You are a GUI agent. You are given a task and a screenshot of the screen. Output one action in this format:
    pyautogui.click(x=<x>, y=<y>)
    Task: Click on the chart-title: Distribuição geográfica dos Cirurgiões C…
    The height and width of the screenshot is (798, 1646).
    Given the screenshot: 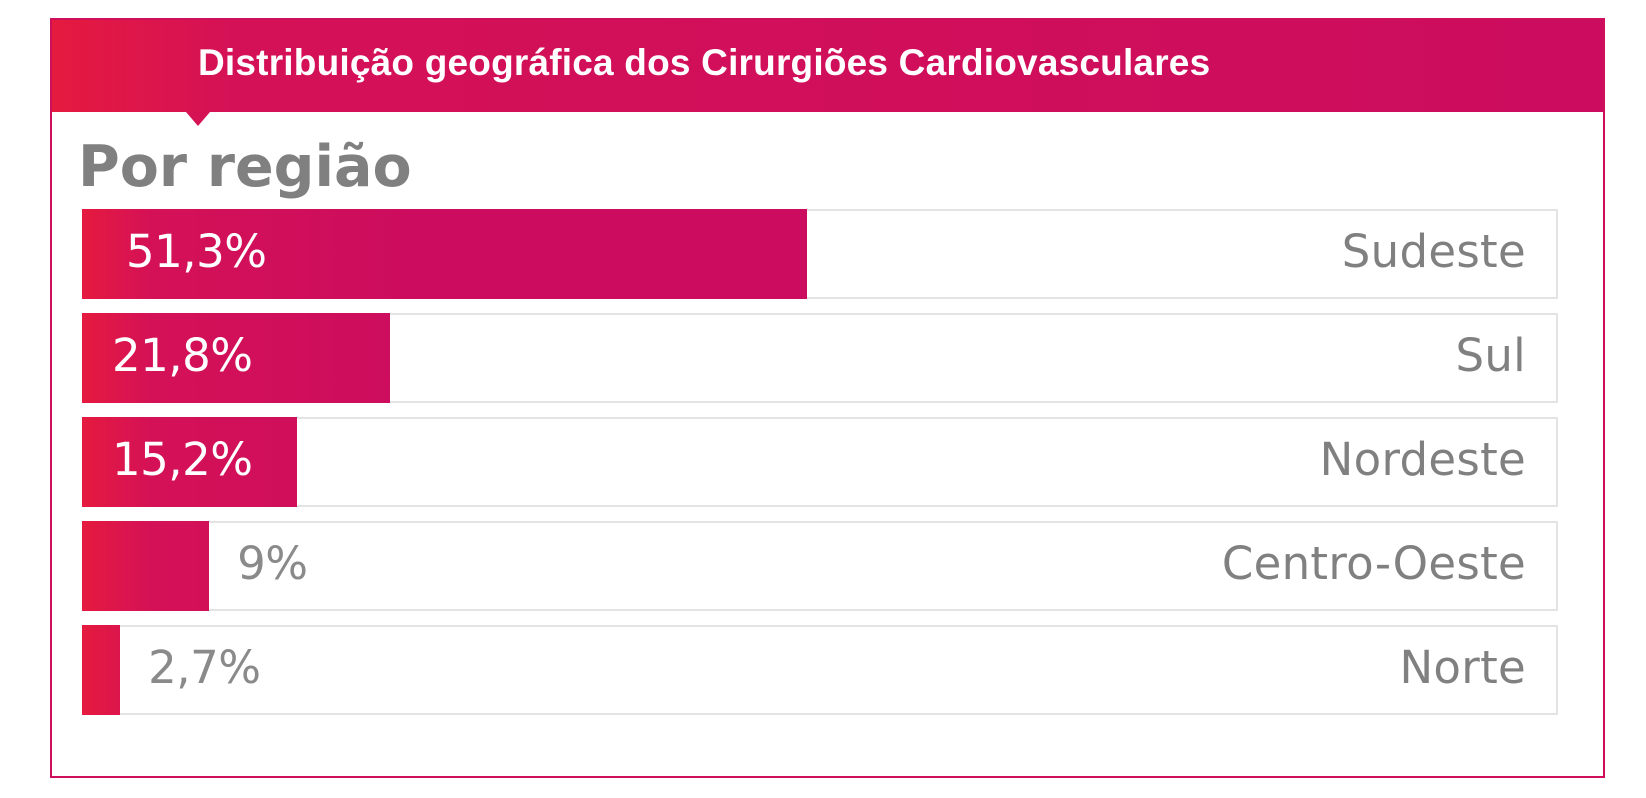 What is the action you would take?
    pyautogui.click(x=704, y=62)
    